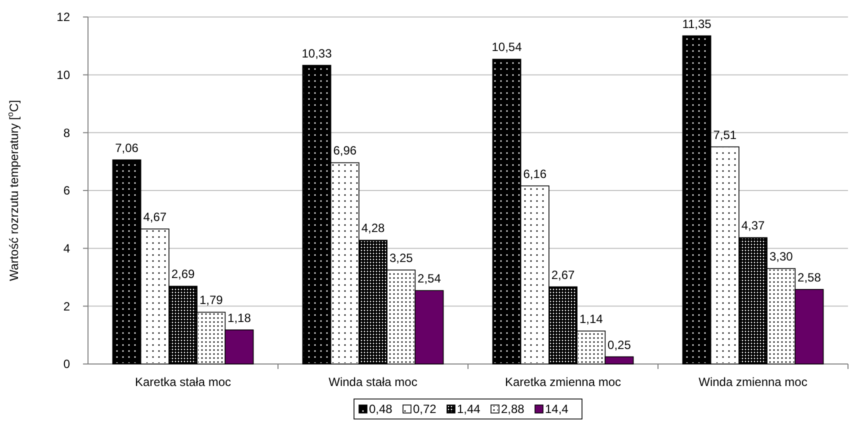  Describe the element at coordinates (240, 317) in the screenshot. I see `data-label: 1,18` at that location.